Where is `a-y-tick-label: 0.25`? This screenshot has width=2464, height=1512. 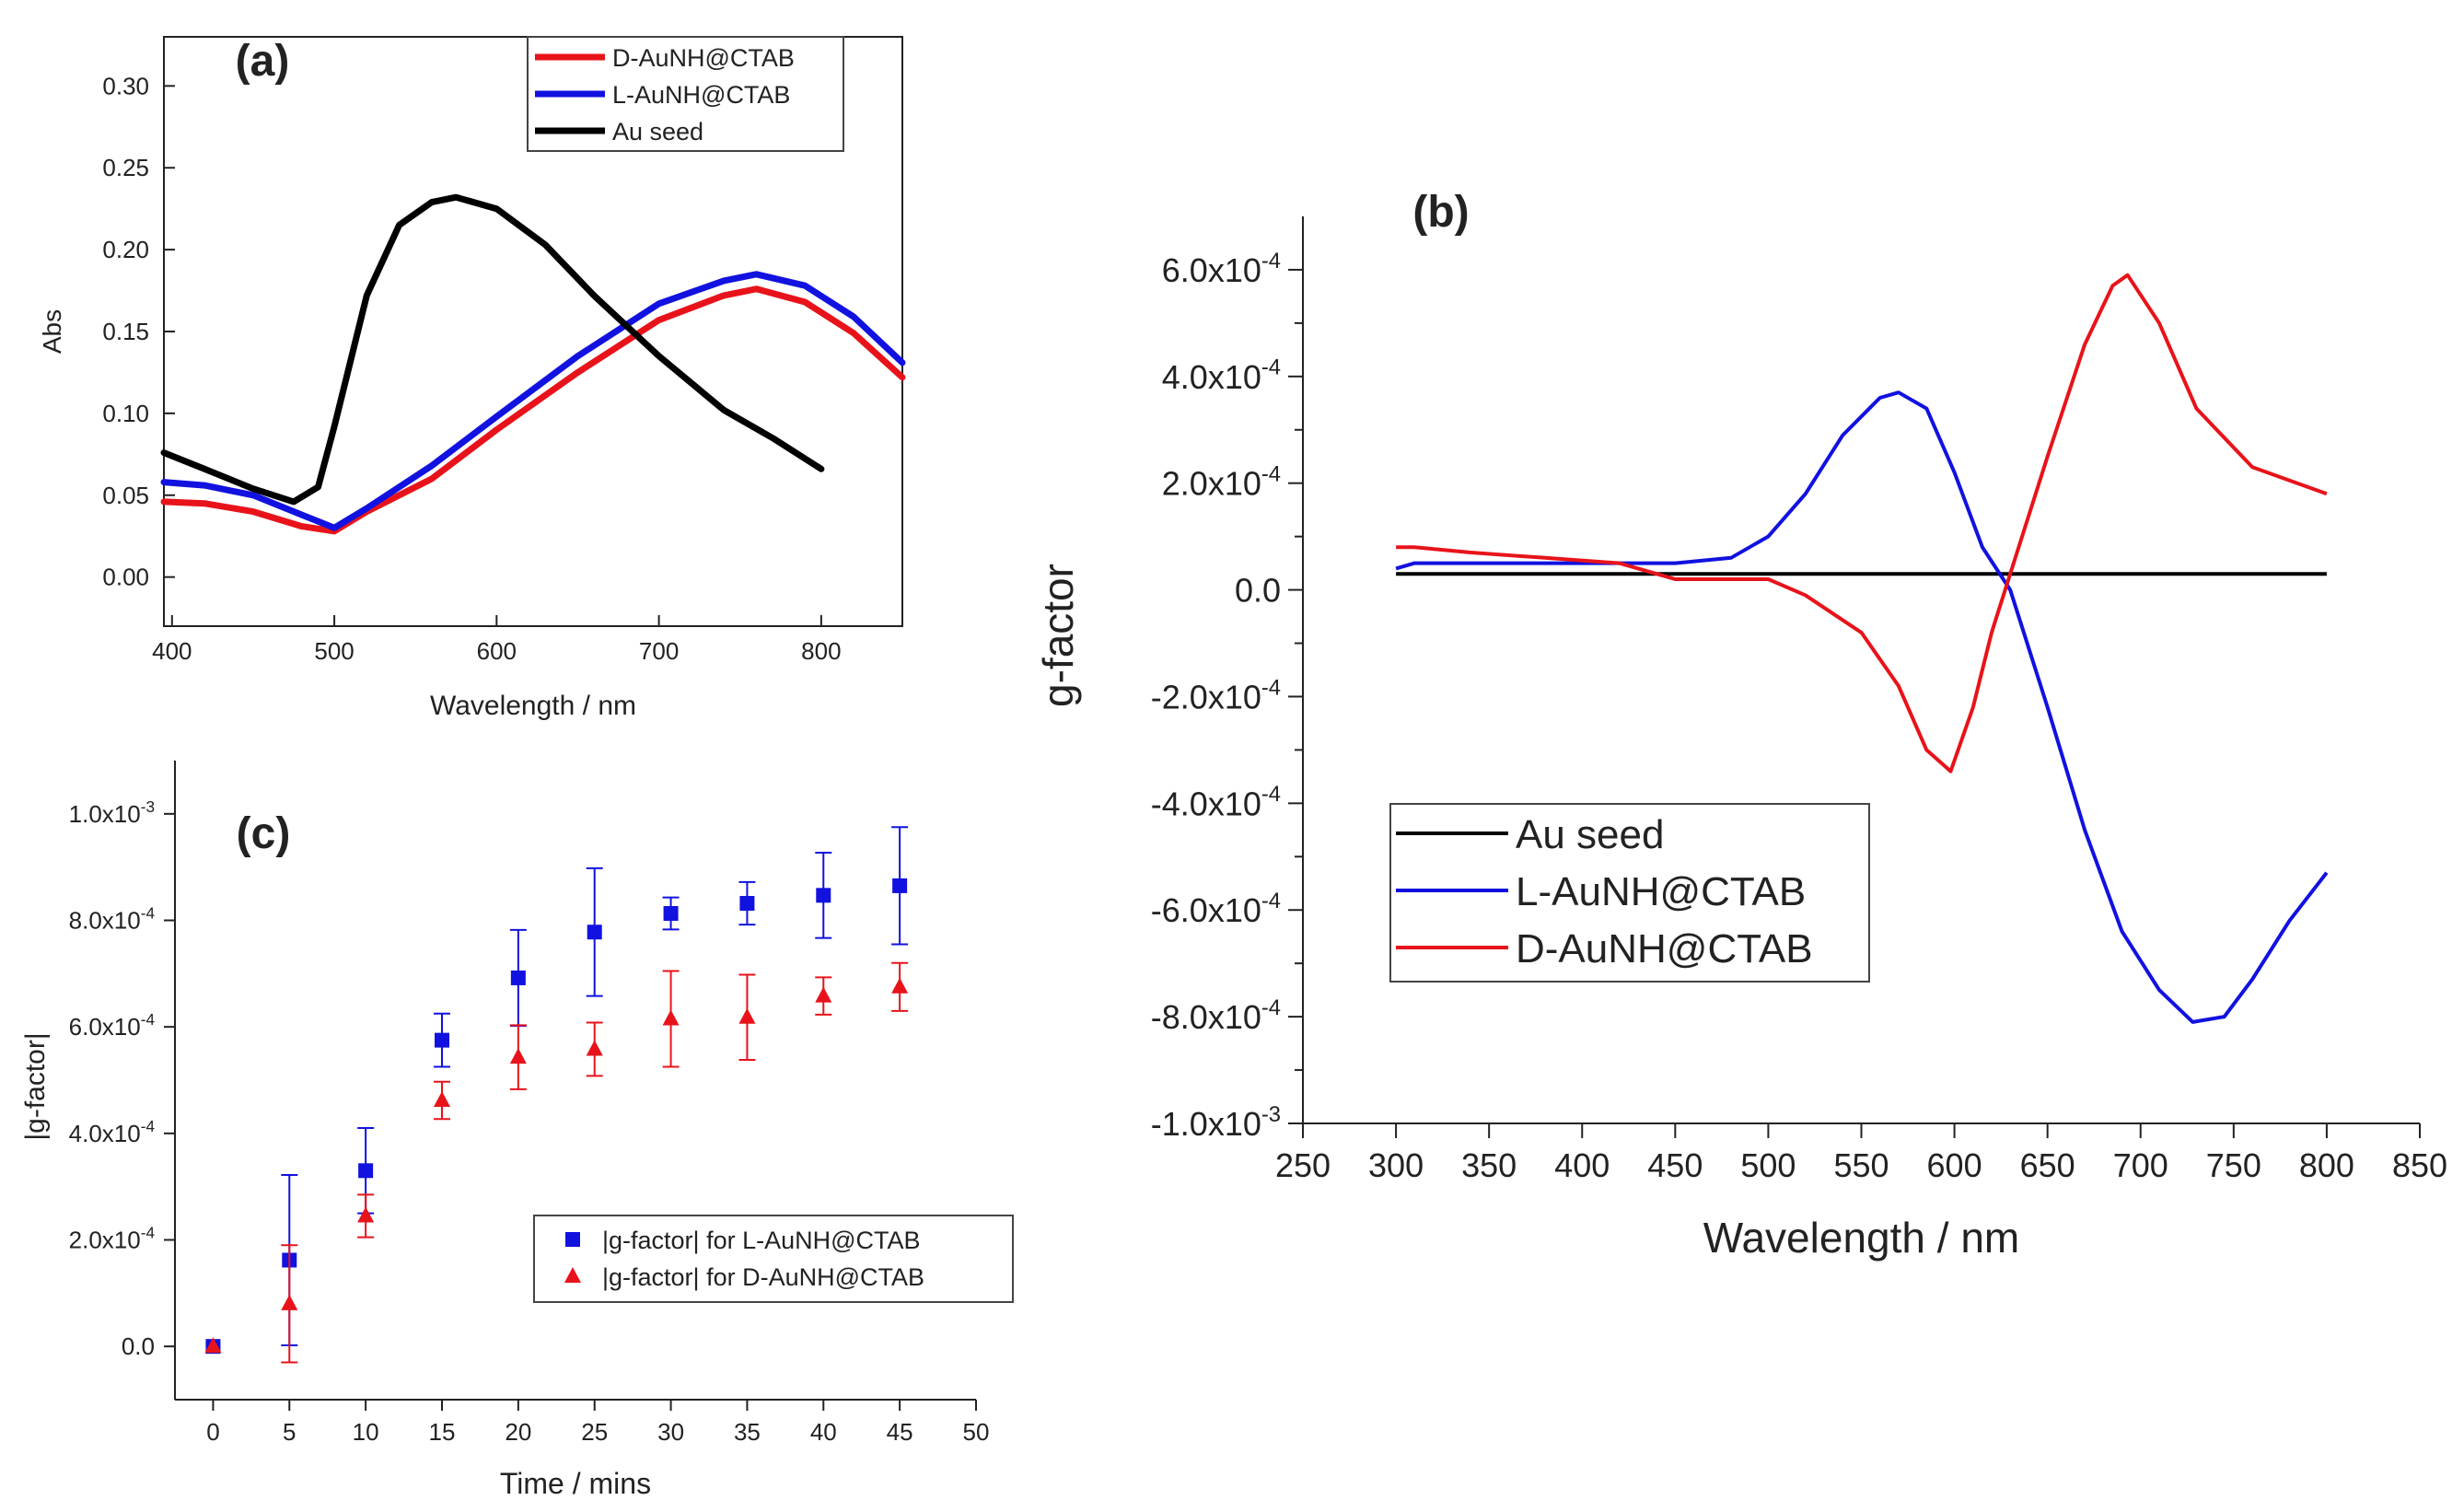
a-y-tick-label: 0.25 is located at coordinates (126, 168).